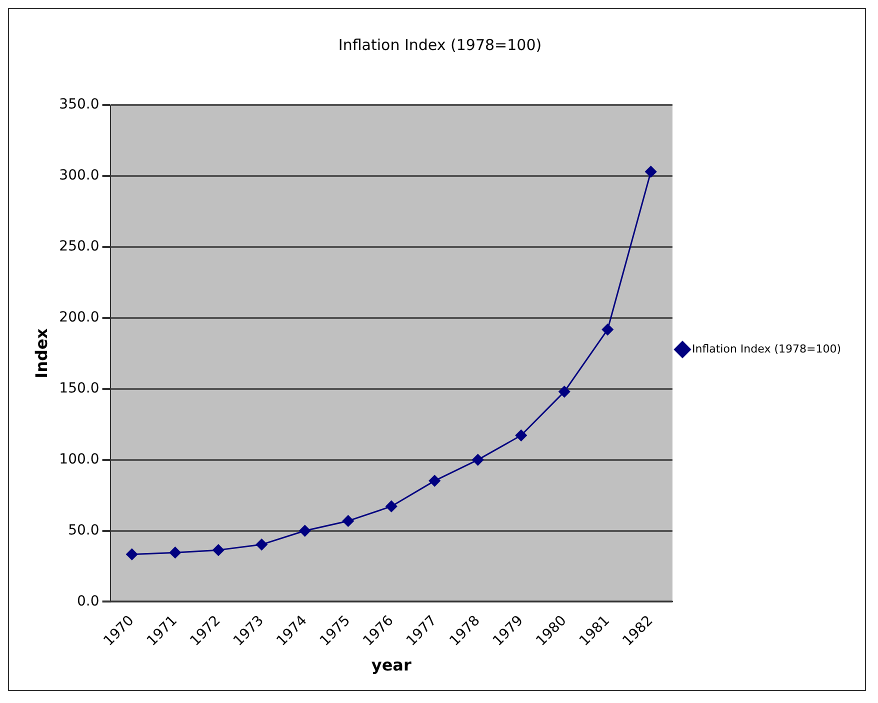 The height and width of the screenshot is (703, 878). I want to click on y-tick-label: 200.0, so click(79, 318).